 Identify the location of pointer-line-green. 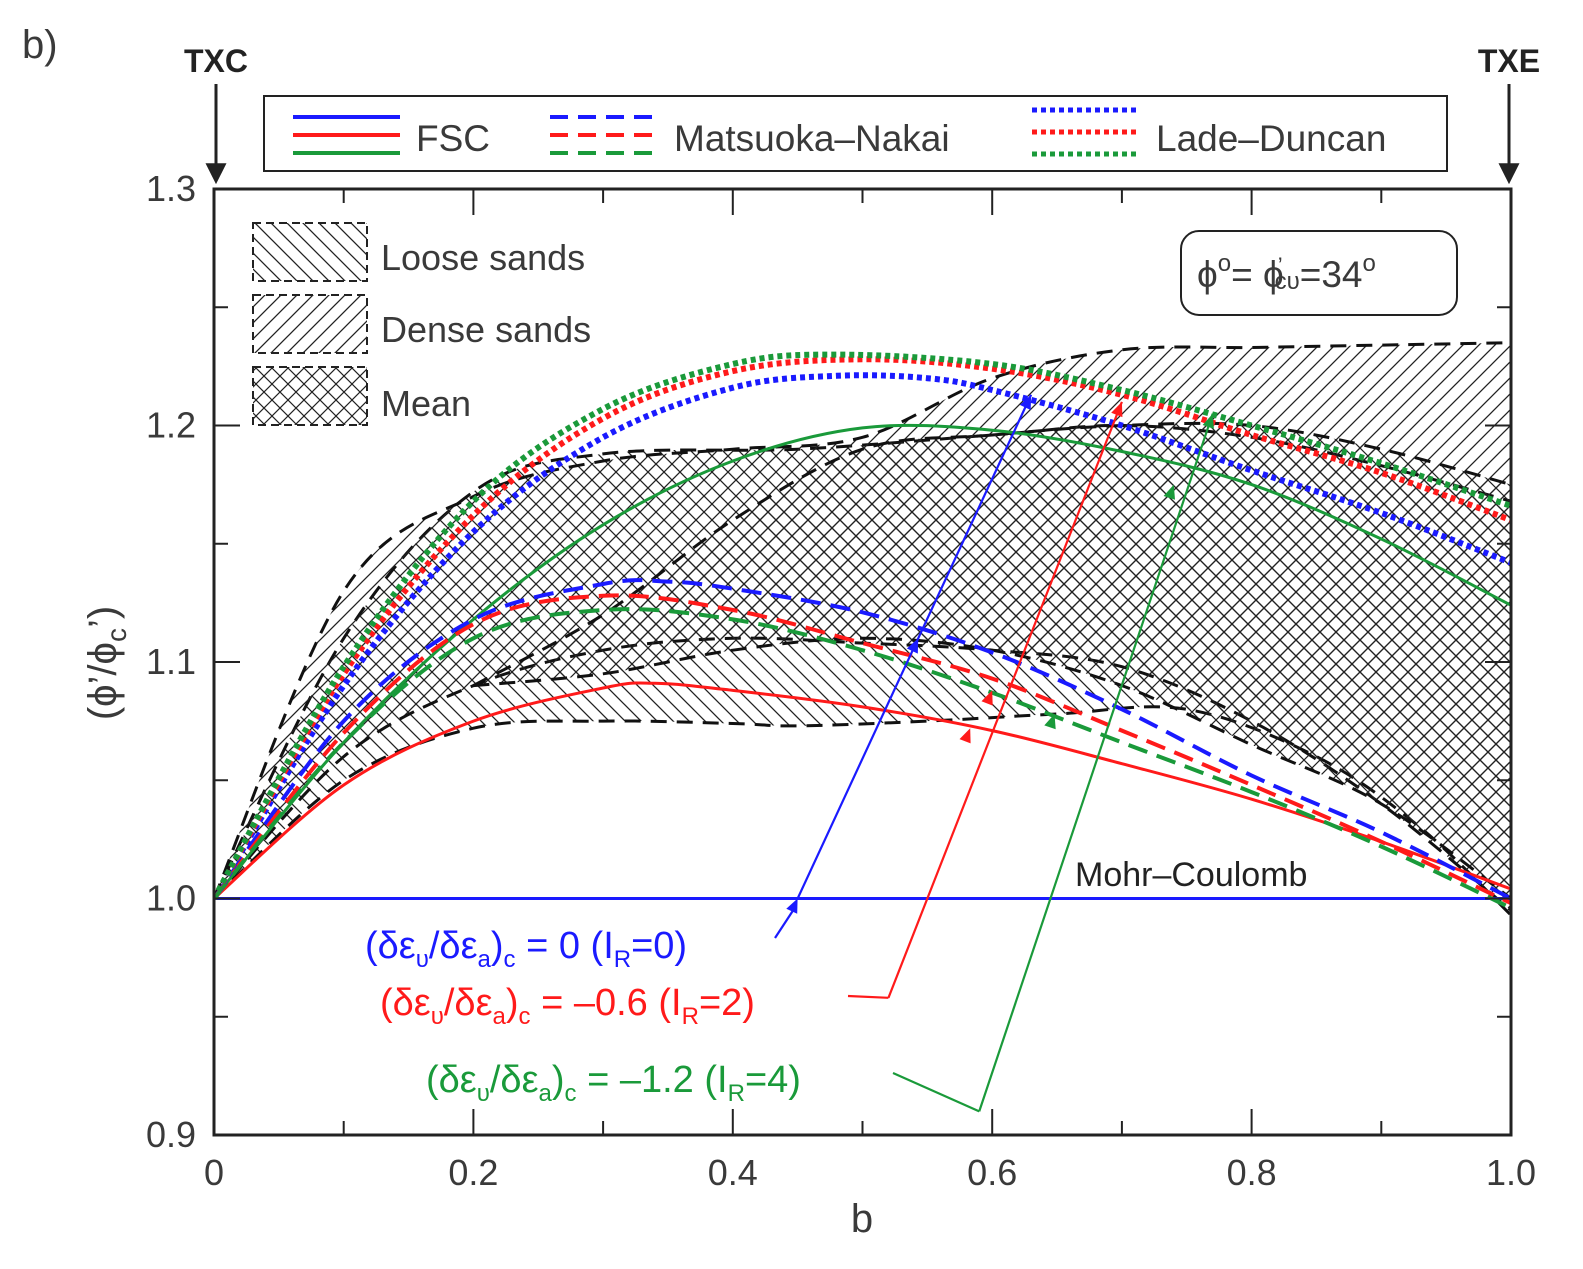
(1096, 762).